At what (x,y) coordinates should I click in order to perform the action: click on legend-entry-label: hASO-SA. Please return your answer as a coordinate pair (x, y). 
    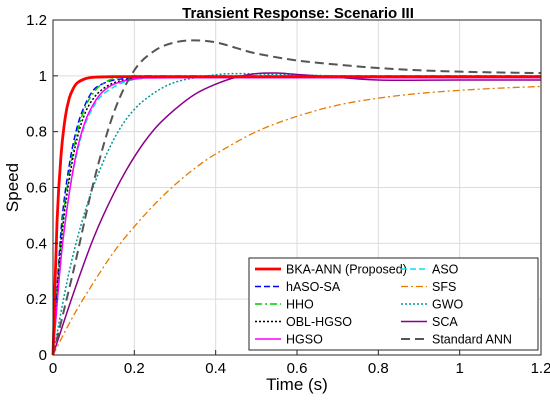
    Looking at the image, I should click on (313, 287).